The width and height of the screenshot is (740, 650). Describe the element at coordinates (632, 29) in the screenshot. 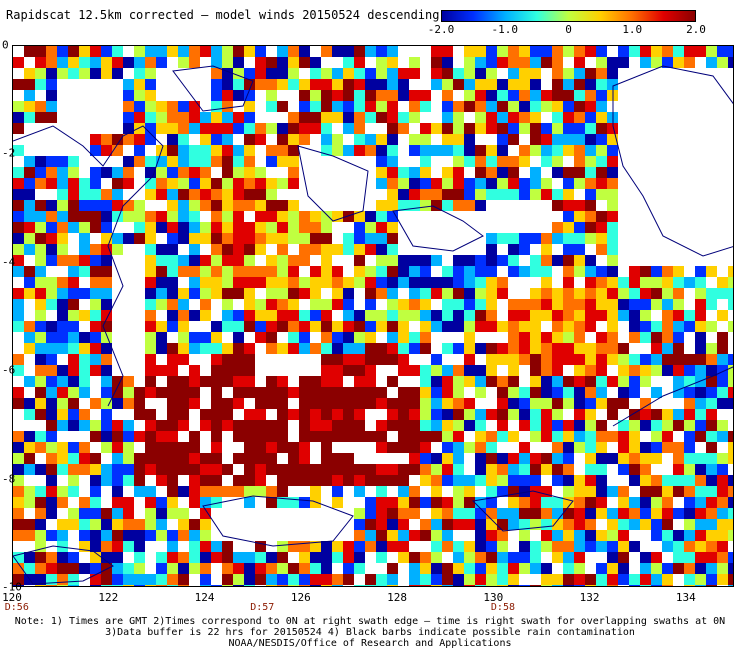

I see `colorbar-label: 1.0` at that location.